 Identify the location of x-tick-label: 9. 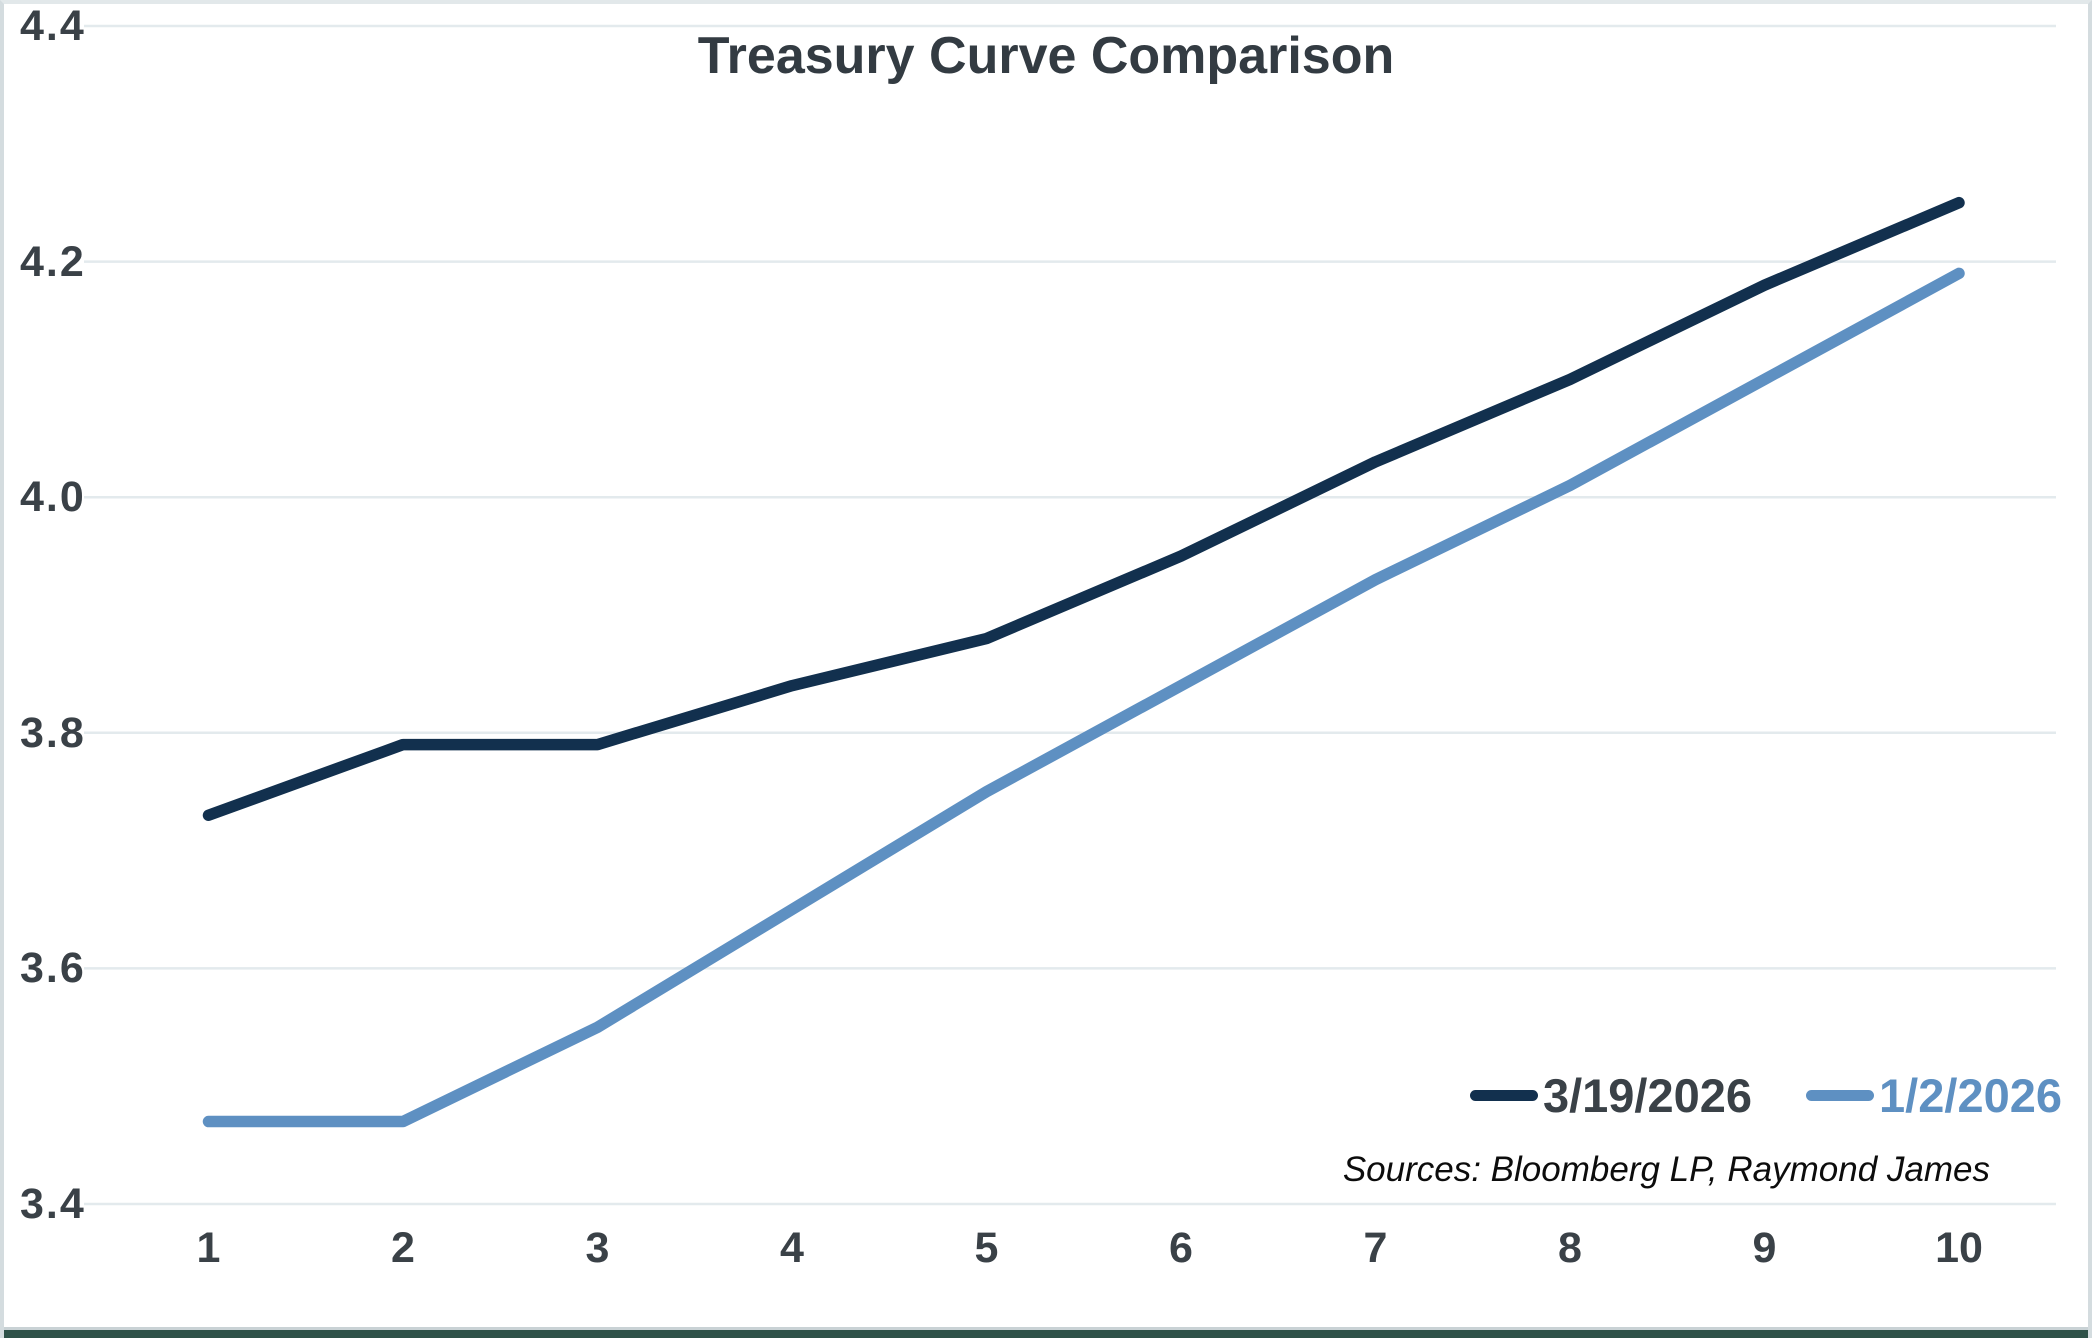
(1764, 1248).